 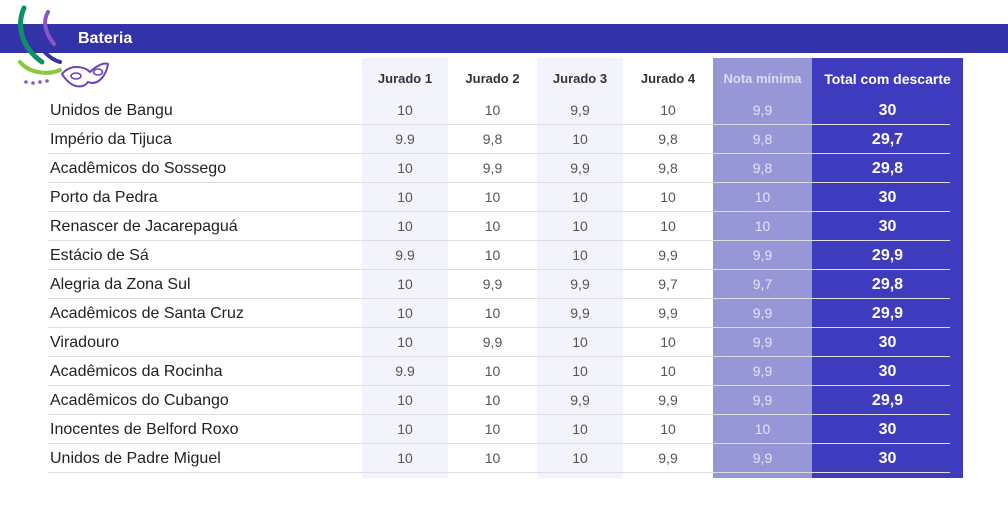 I want to click on table-row: Renascer de Jacarepaguá 10 10 10 10 10 30, so click(x=499, y=226).